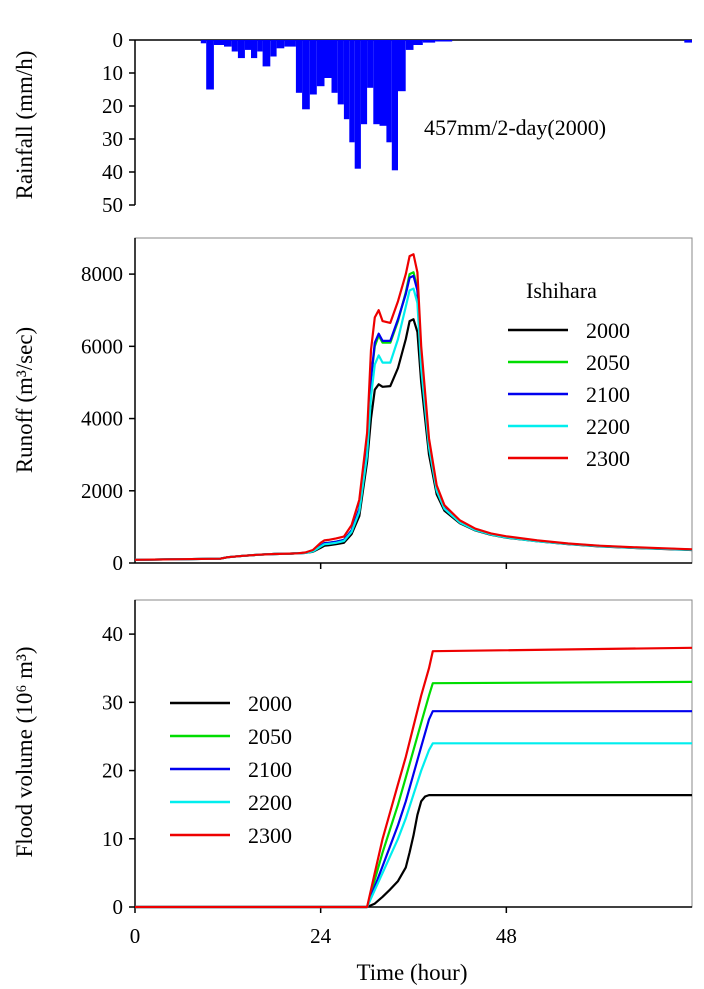 This screenshot has width=704, height=989. What do you see at coordinates (231, 769) in the screenshot?
I see `flood-volume-legend: 2000 2050 2100 2200 2300` at bounding box center [231, 769].